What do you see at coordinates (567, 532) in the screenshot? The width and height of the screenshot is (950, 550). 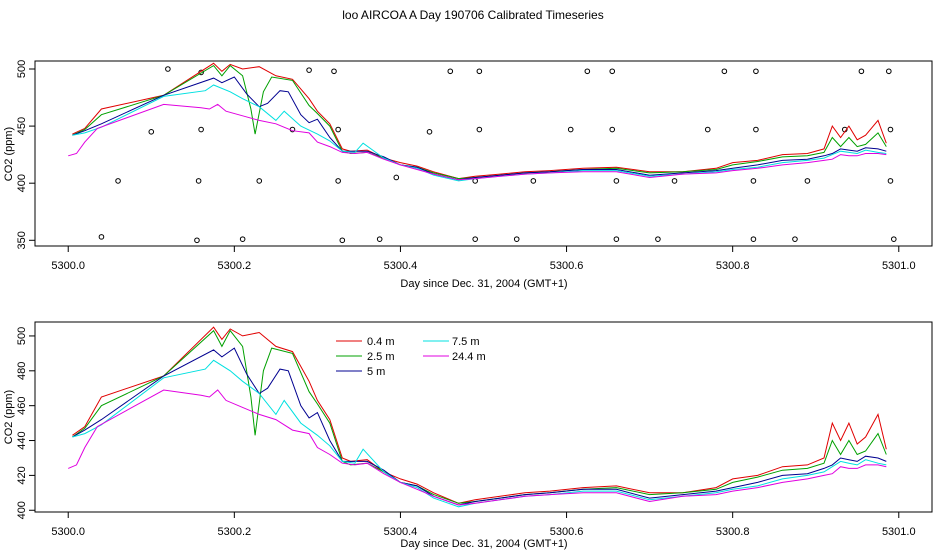 I see `bottom-x-tick-label: 5300.6` at bounding box center [567, 532].